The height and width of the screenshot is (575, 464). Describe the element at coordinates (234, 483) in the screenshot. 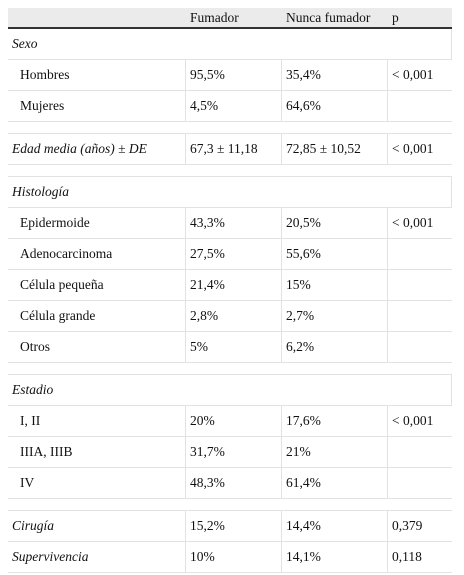

I see `cell: 48,3%` at that location.